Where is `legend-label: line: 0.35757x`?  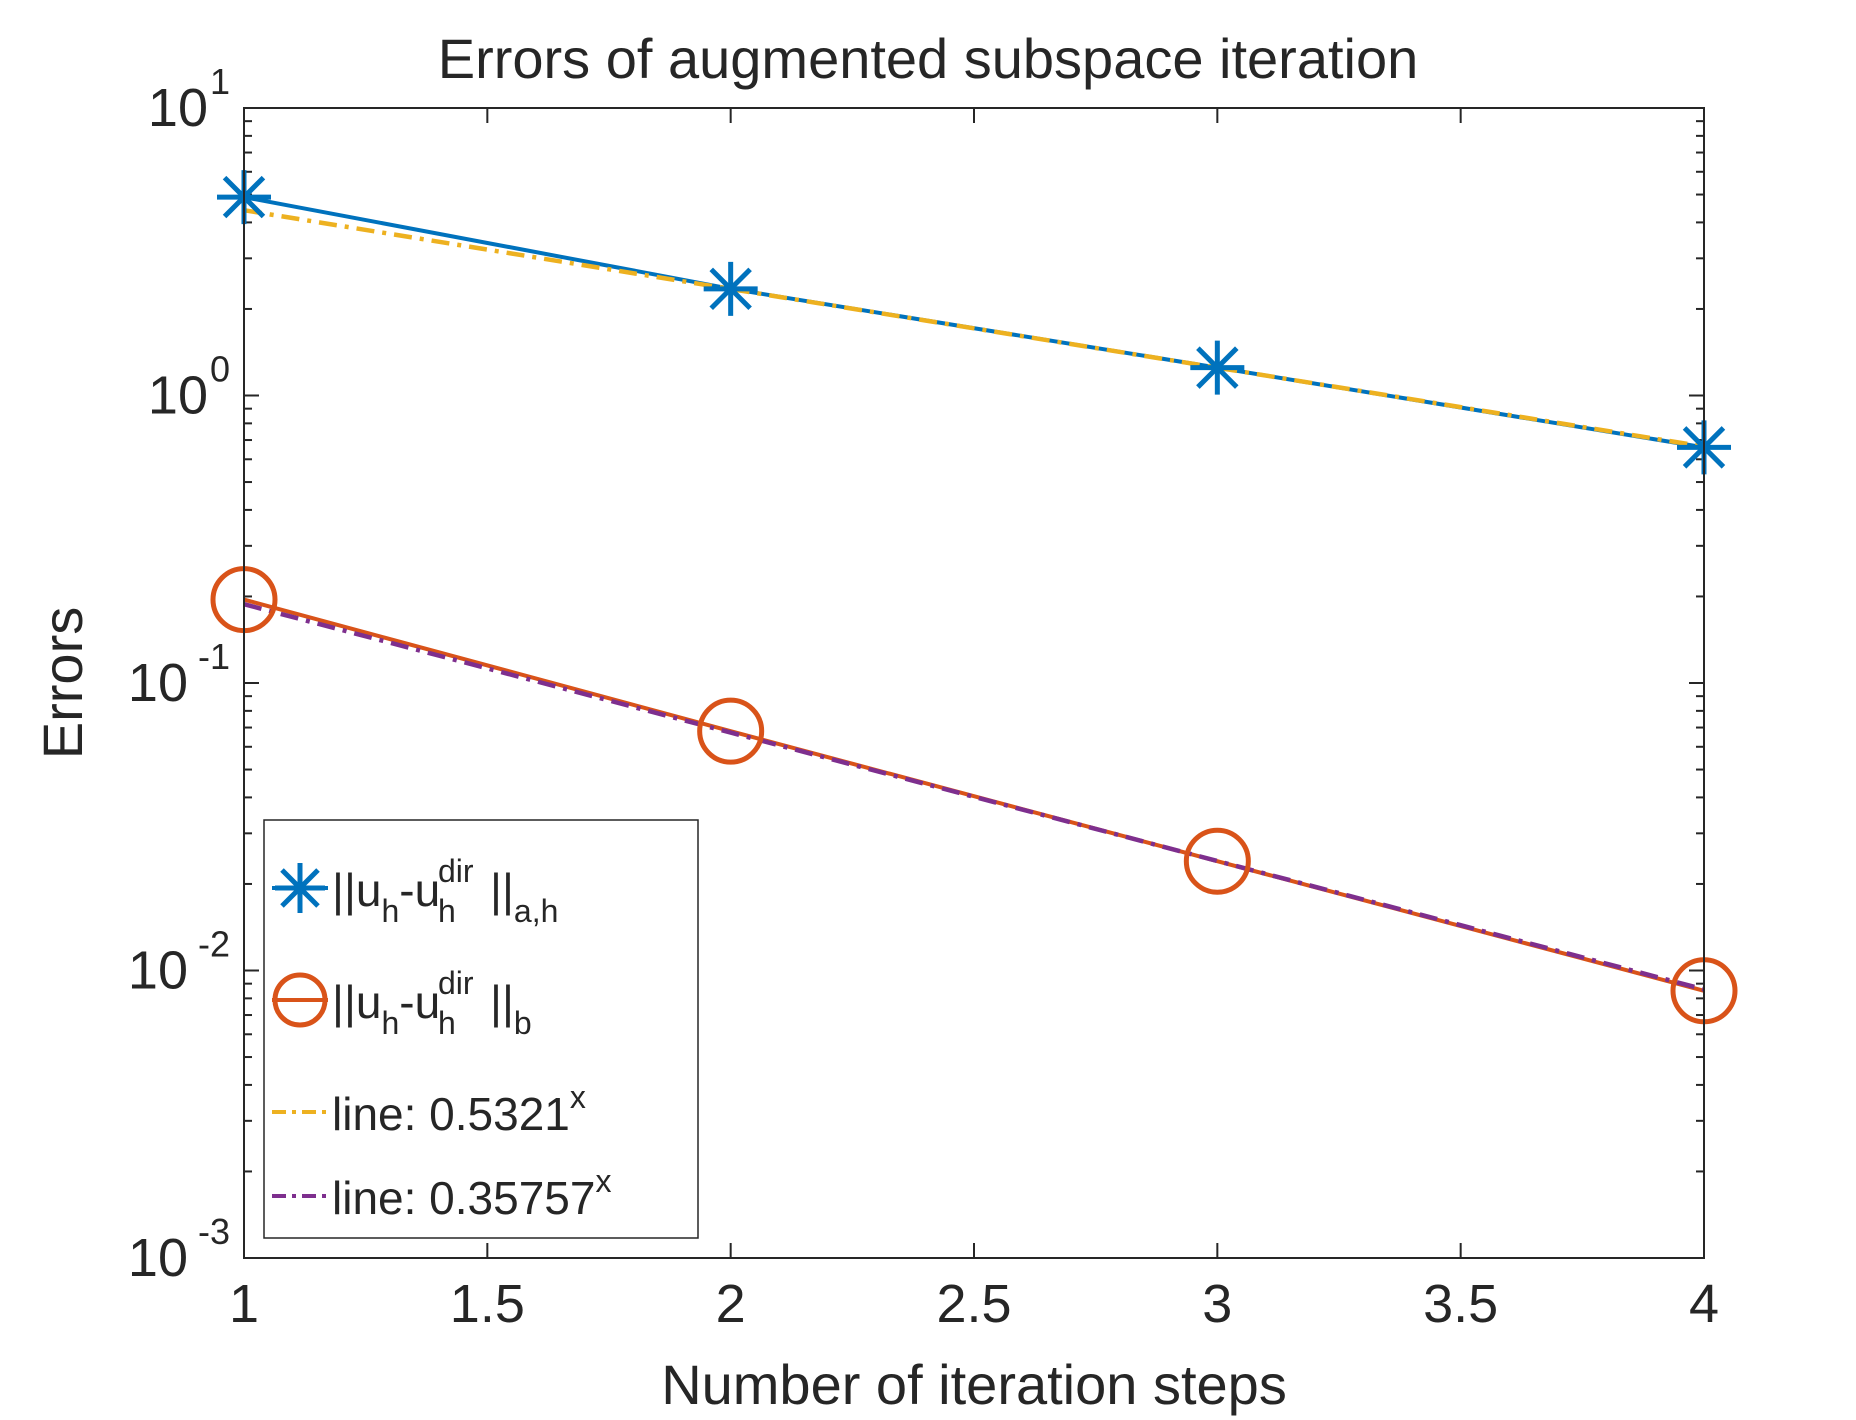
legend-label: line: 0.35757x is located at coordinates (471, 1193).